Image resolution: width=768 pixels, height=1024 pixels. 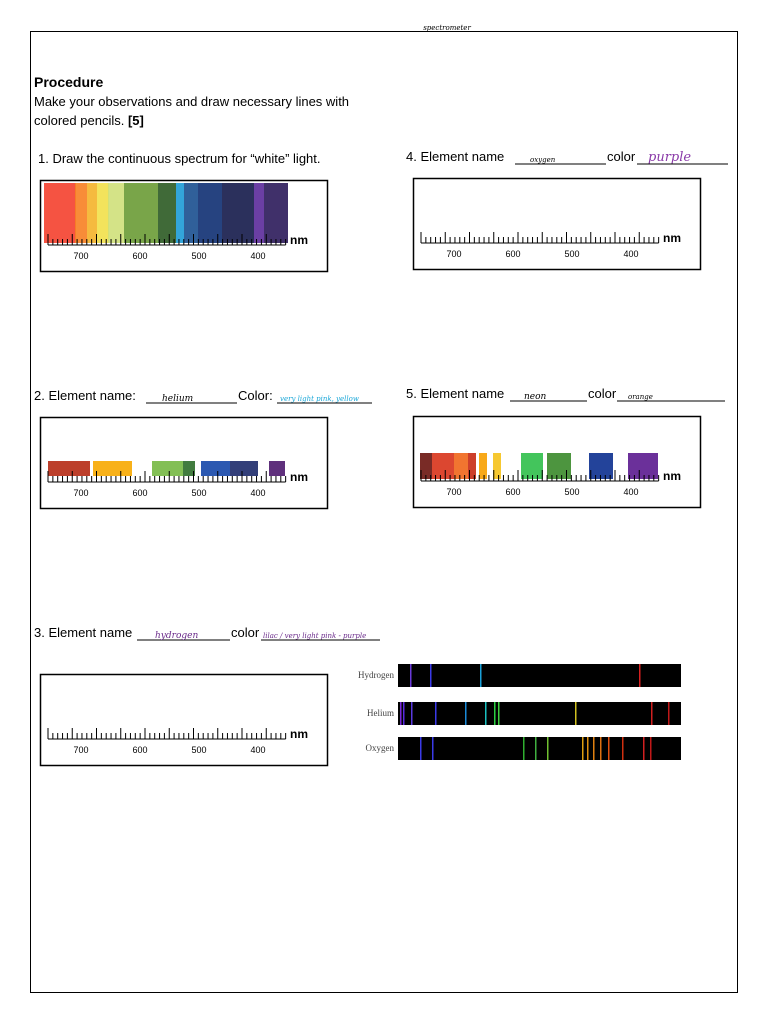 I want to click on reference-label: Oxygen, so click(x=380, y=748).